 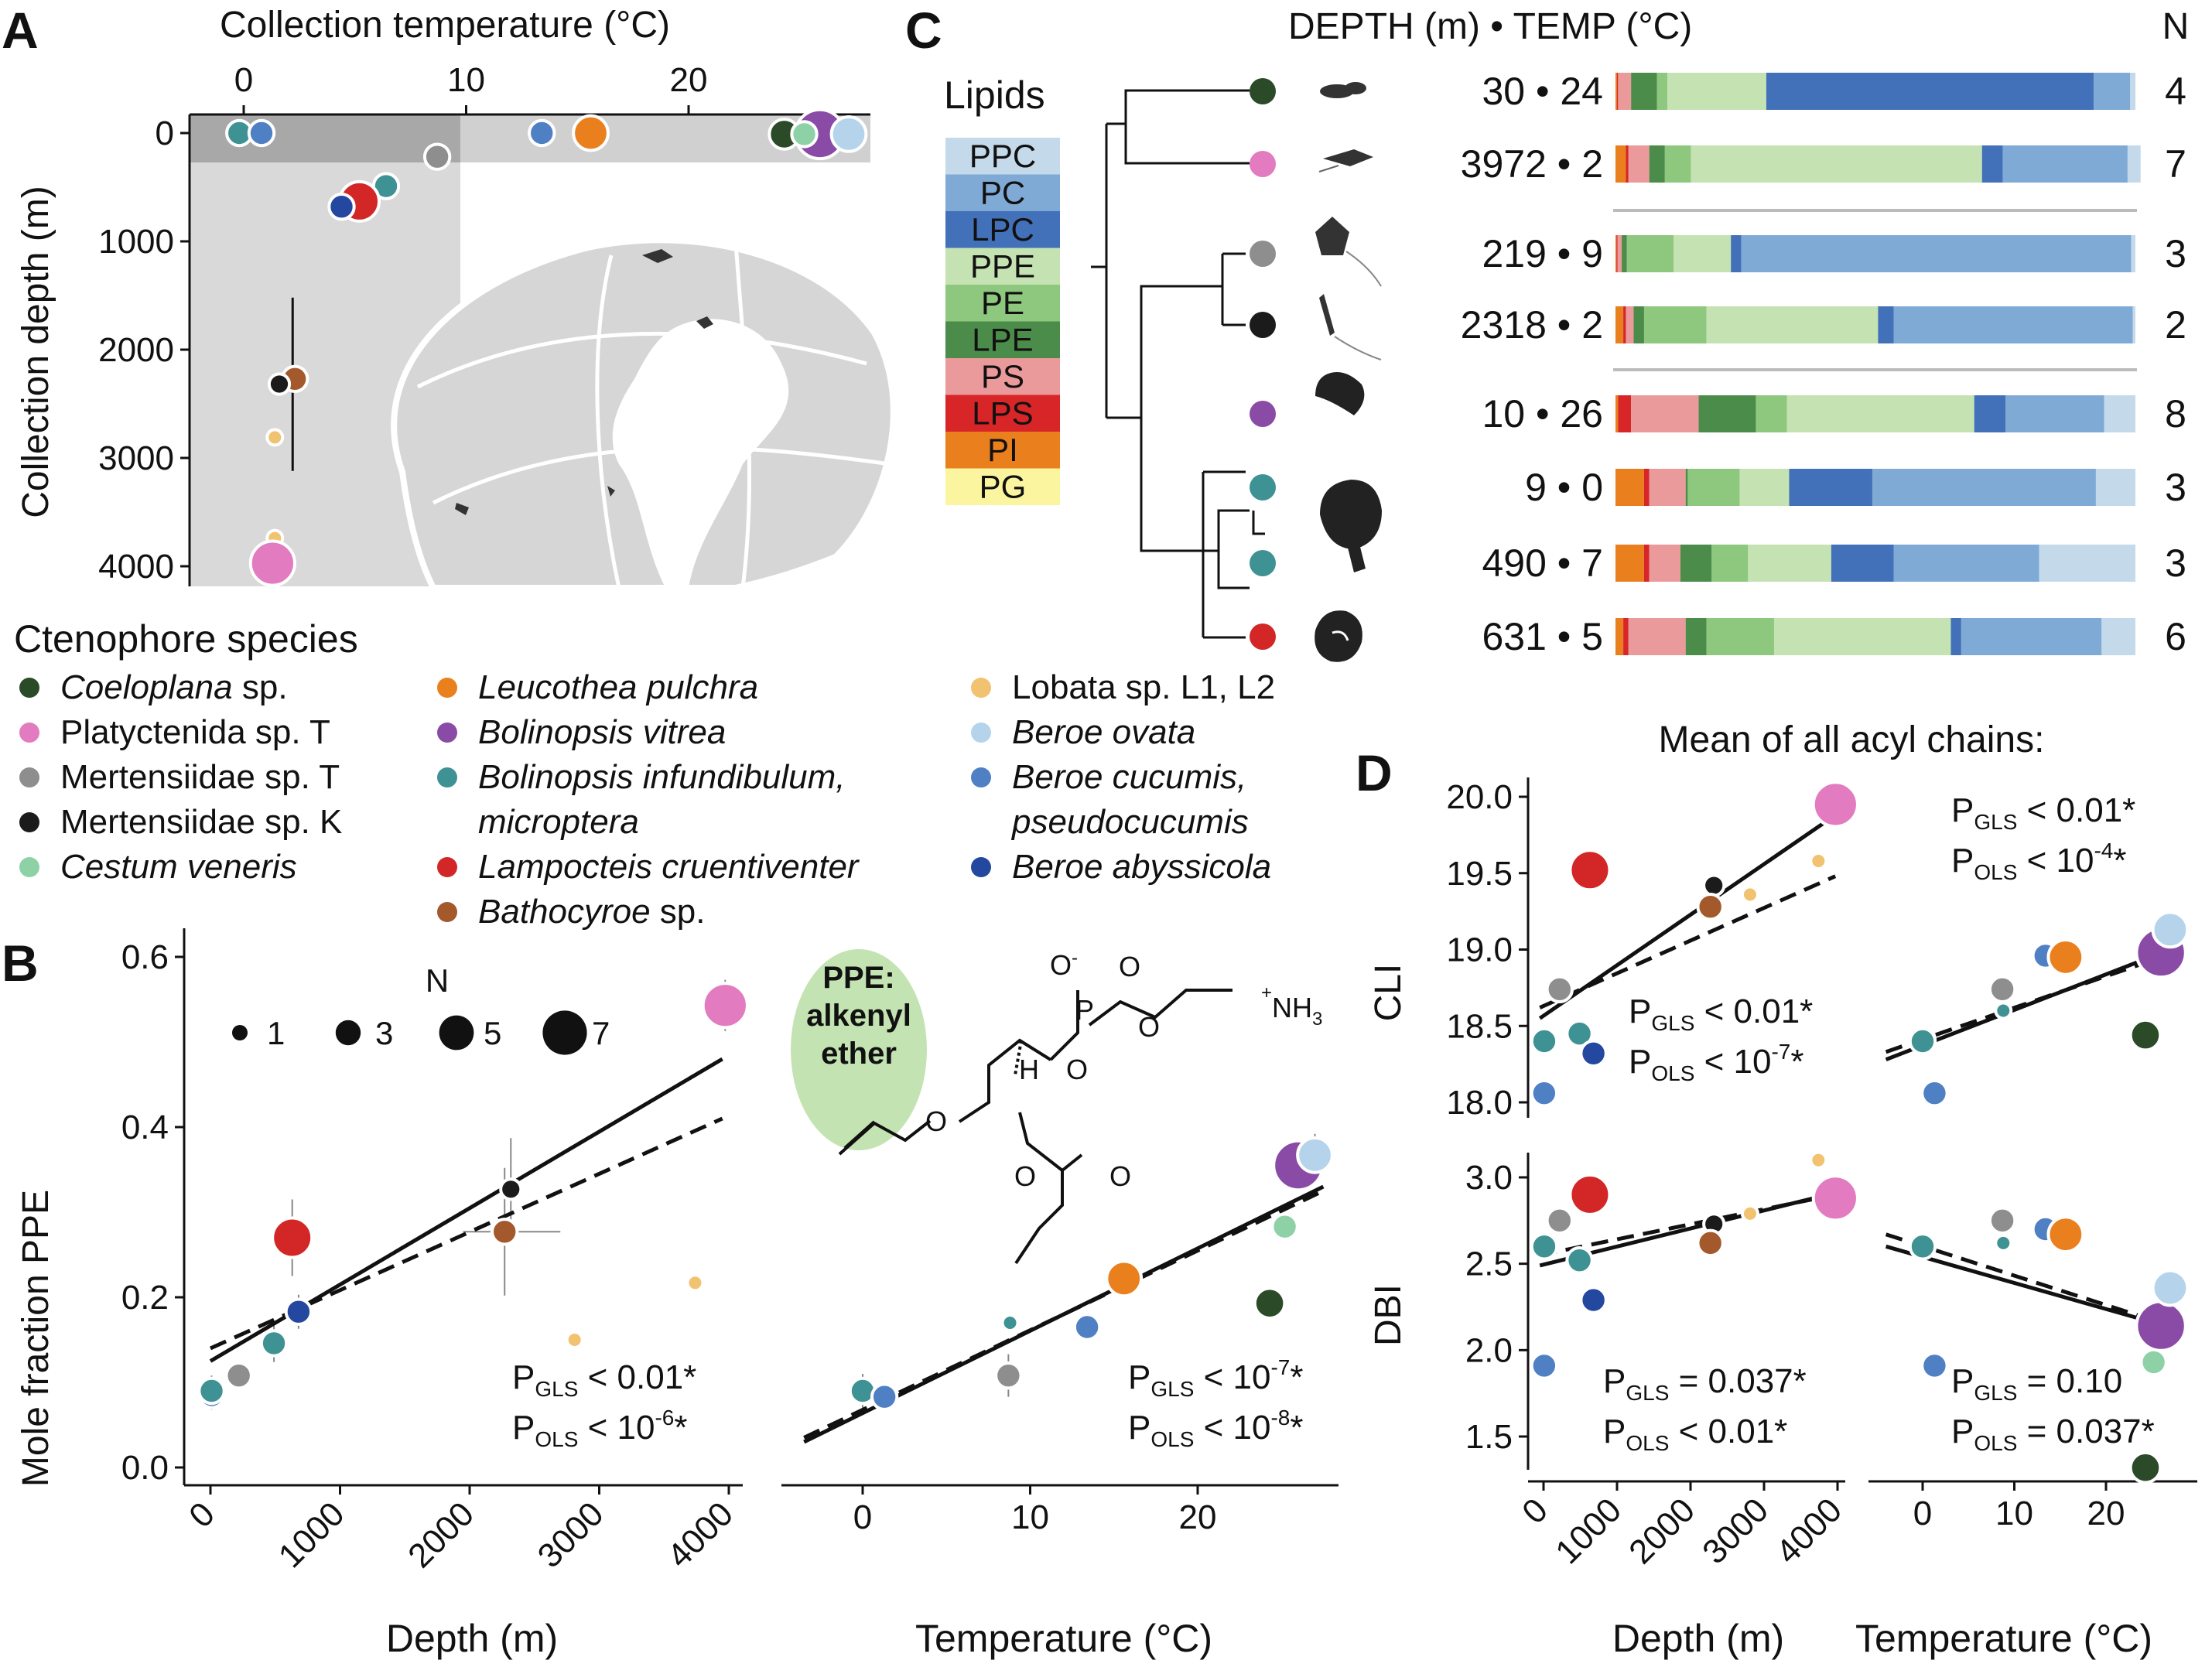 I want to click on panel-c-bar-PI, so click(x=1617, y=91).